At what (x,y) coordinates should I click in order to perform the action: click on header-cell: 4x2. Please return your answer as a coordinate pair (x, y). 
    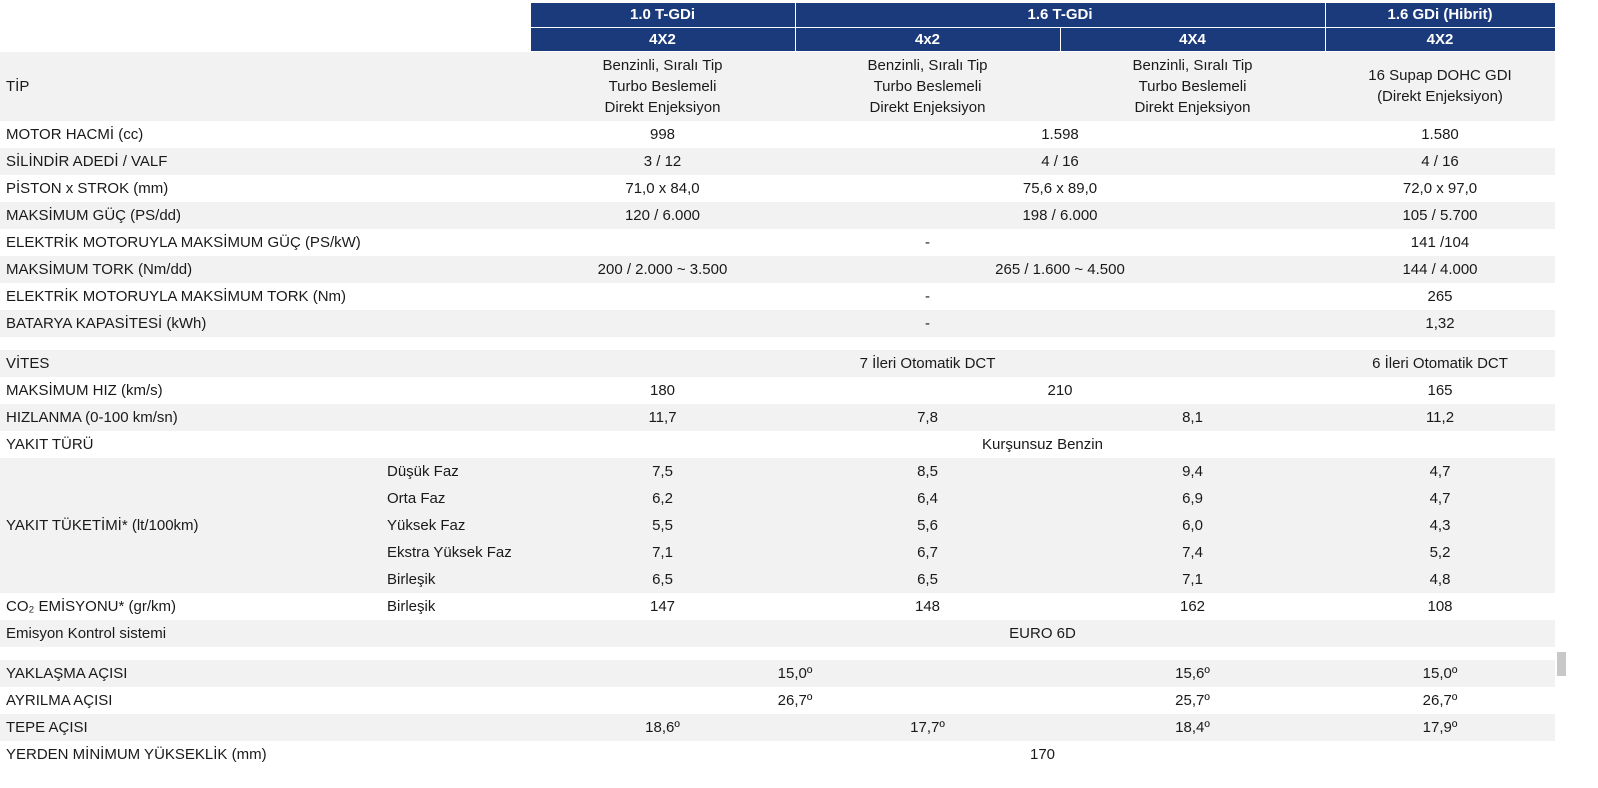
    Looking at the image, I should click on (927, 39).